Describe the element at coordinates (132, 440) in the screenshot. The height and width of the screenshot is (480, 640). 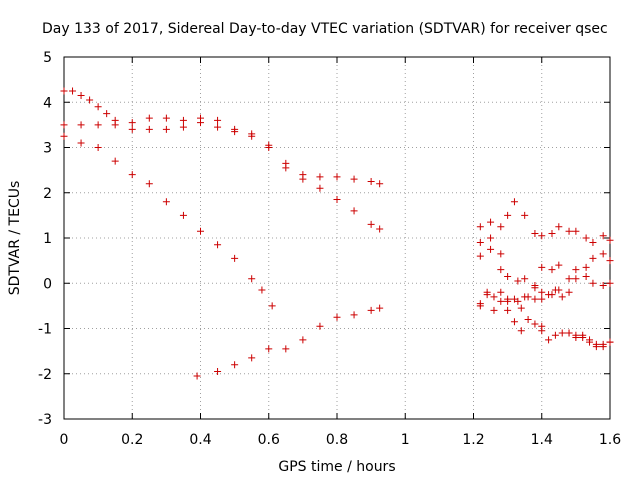
I see `x-tick-label: 0.2` at that location.